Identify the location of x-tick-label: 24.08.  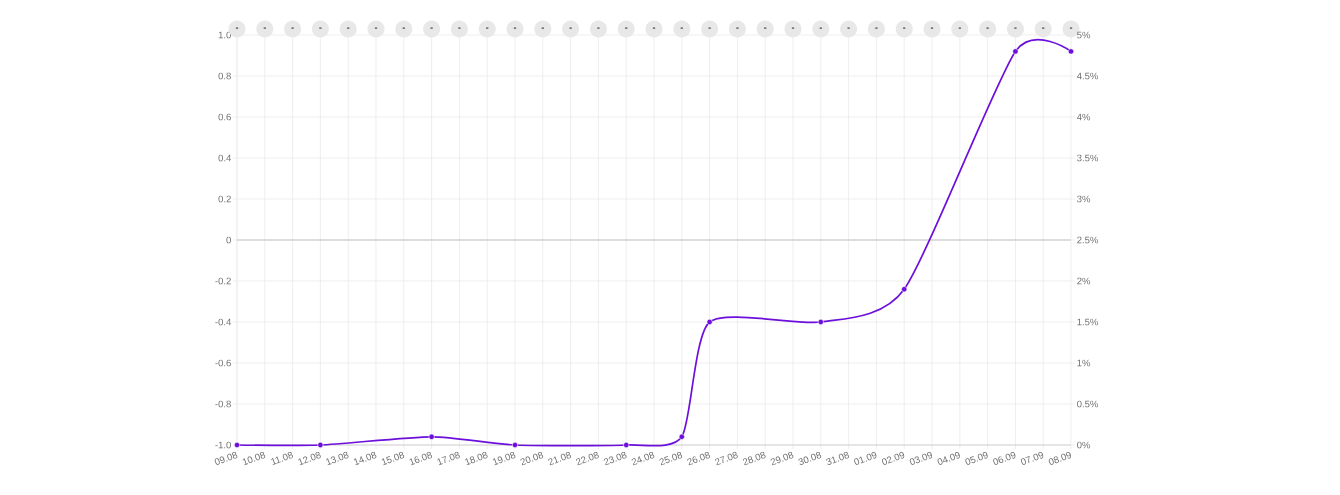
(643, 458).